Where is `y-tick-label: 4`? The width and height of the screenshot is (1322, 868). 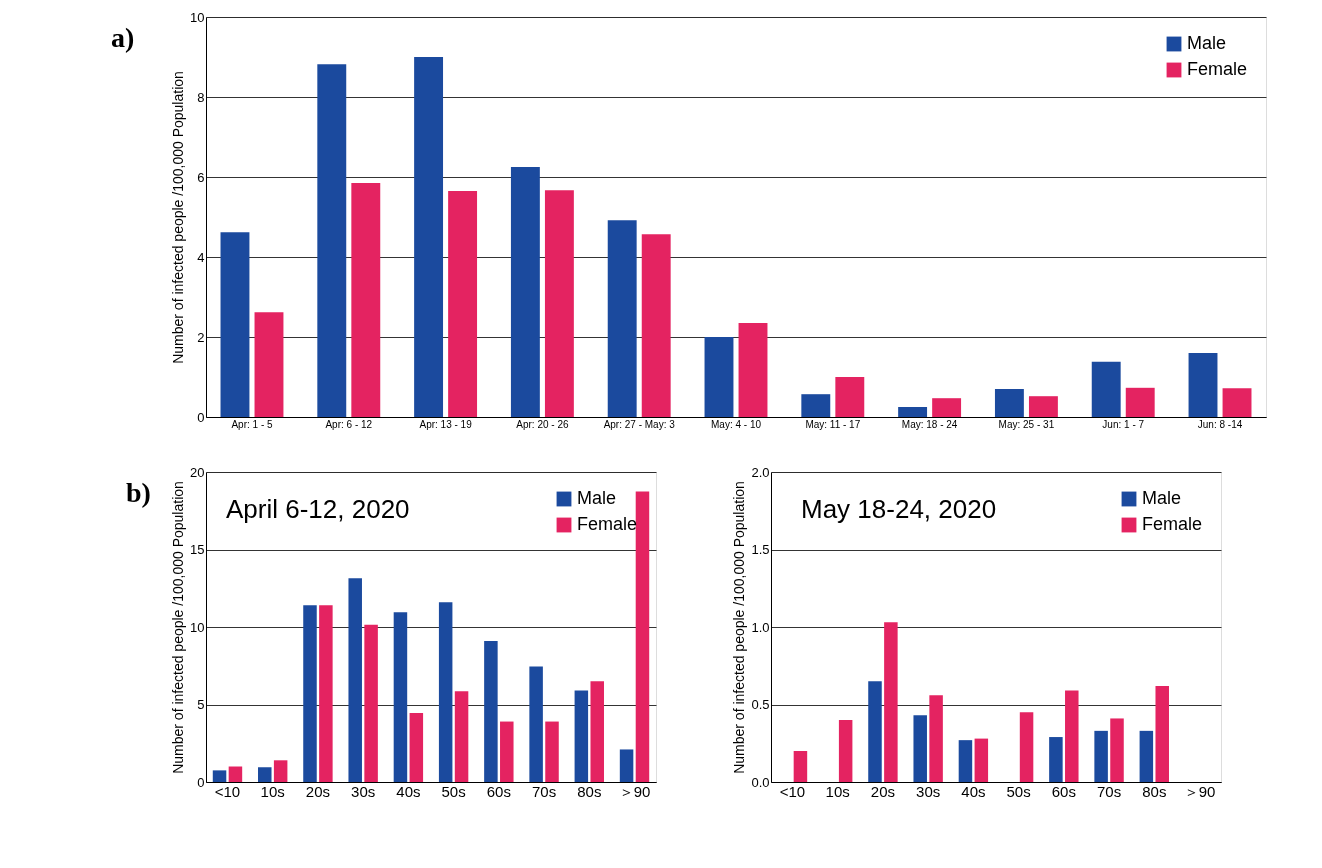 y-tick-label: 4 is located at coordinates (201, 257).